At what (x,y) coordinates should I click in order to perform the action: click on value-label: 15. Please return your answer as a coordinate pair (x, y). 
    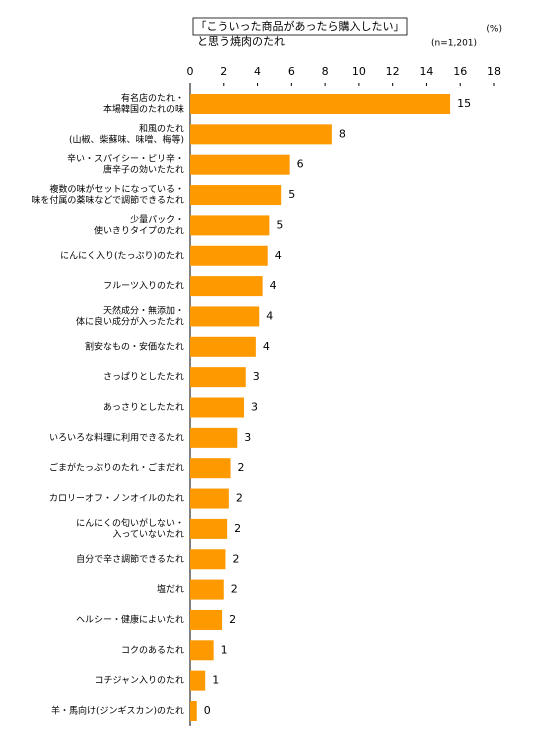
    Looking at the image, I should click on (464, 103).